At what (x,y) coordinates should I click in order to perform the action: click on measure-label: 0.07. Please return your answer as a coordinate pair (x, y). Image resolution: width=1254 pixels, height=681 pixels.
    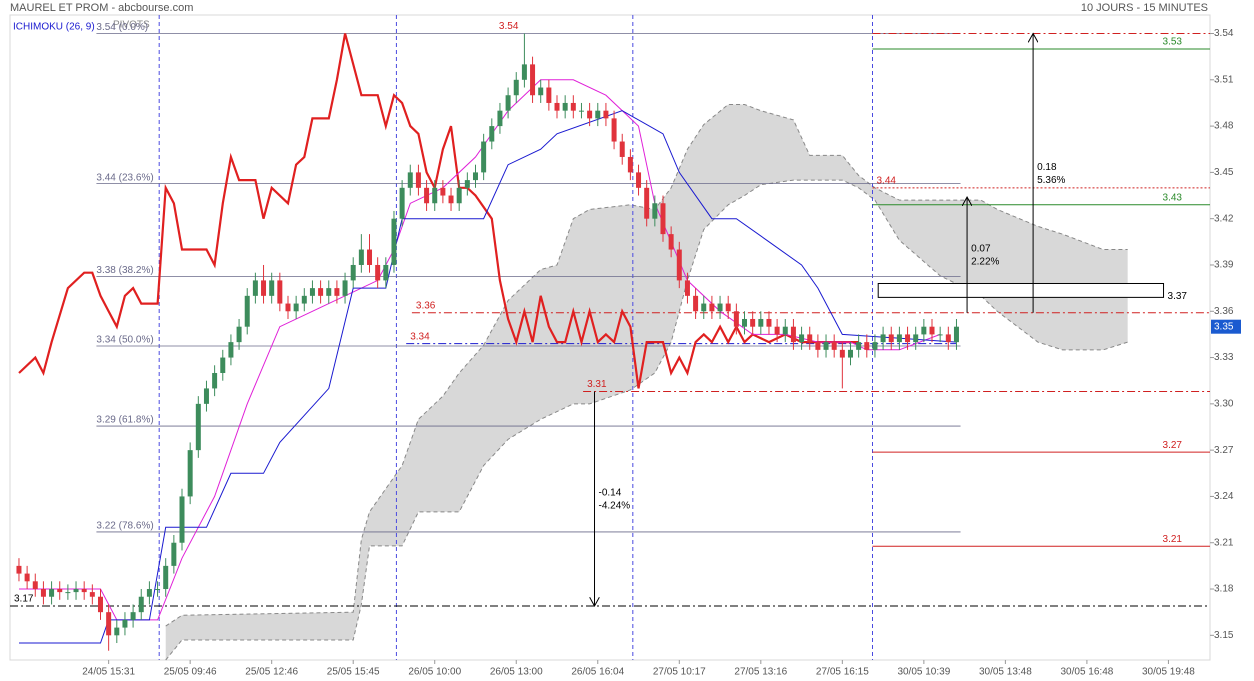
    Looking at the image, I should click on (981, 249).